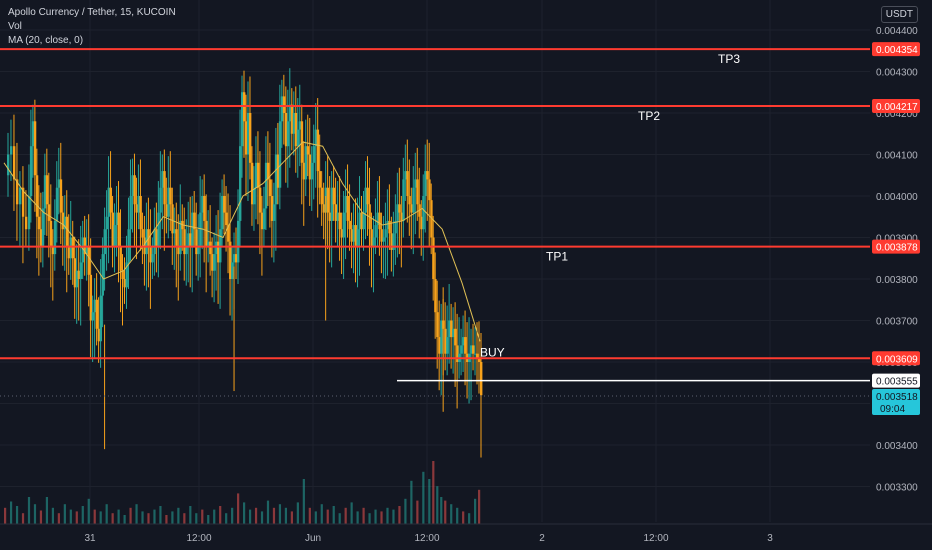  I want to click on price-tick: 0.003400, so click(897, 446).